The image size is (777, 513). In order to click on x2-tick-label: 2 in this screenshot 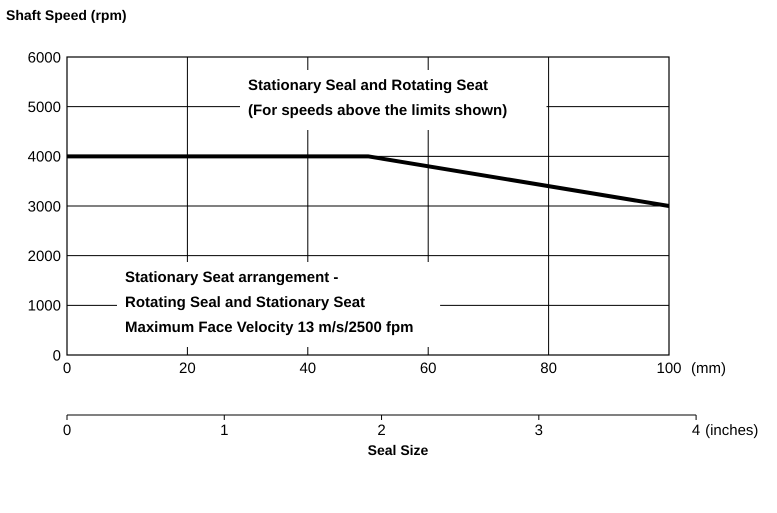, I will do `click(381, 430)`.